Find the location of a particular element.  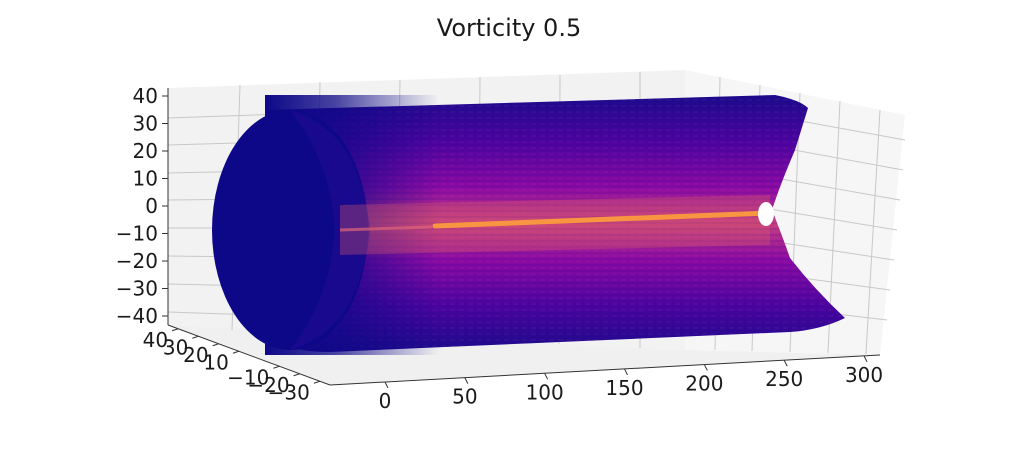

x-tick-label: 200 is located at coordinates (704, 384).